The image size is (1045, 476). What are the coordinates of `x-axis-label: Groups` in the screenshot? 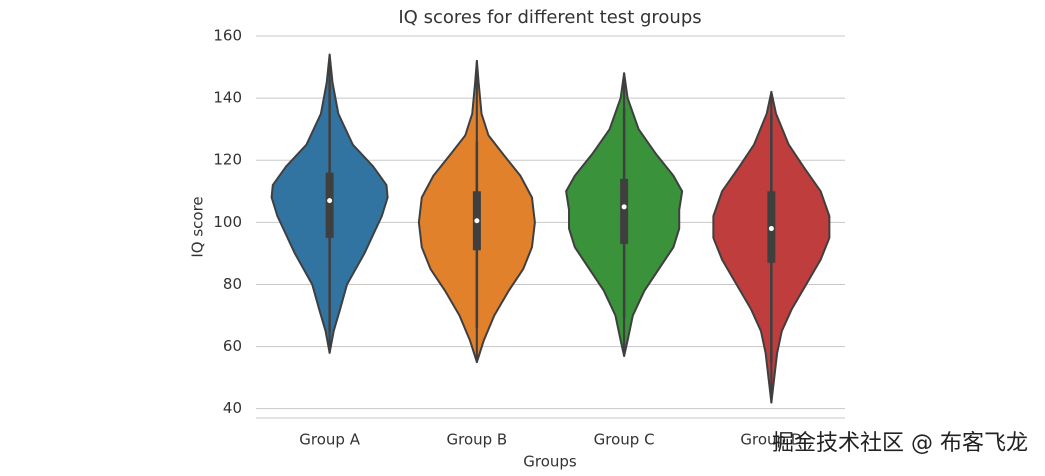 It's located at (550, 462).